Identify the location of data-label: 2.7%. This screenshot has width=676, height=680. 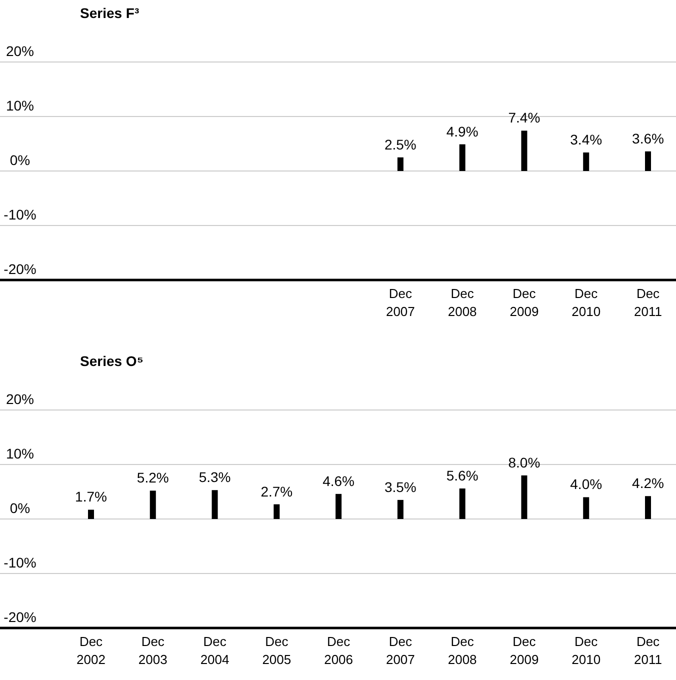
(276, 491).